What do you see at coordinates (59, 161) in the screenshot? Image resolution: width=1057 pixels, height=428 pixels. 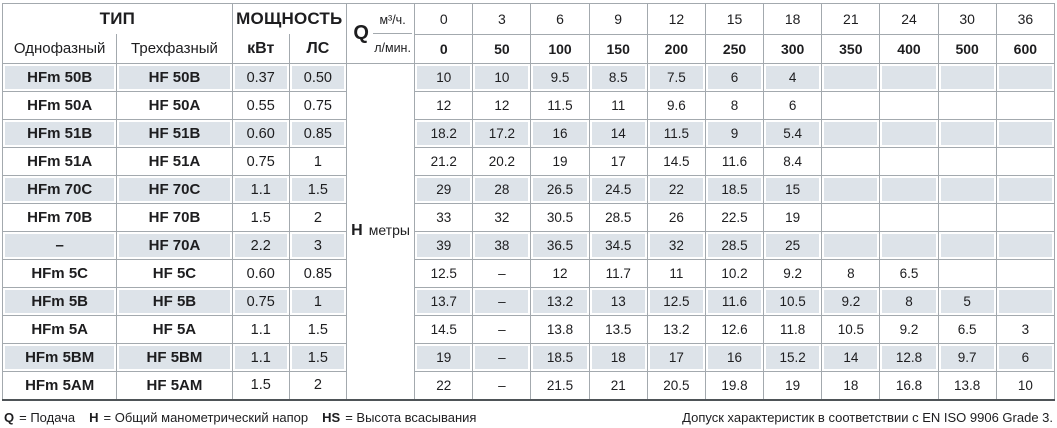 I see `model-single: HFm 51A` at bounding box center [59, 161].